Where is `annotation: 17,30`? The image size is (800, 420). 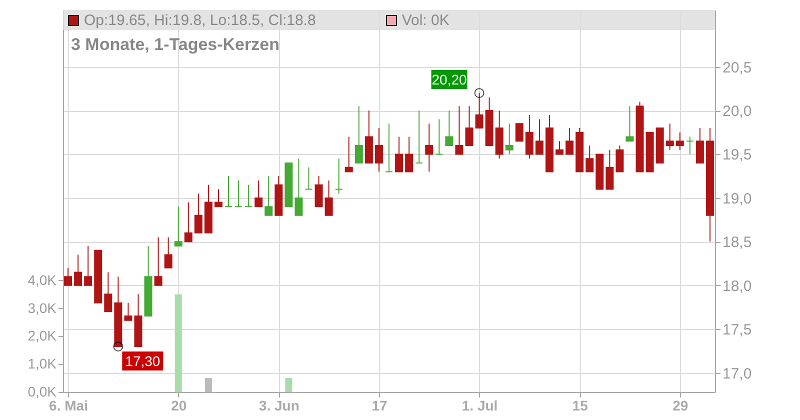
annotation: 17,30 is located at coordinates (142, 361).